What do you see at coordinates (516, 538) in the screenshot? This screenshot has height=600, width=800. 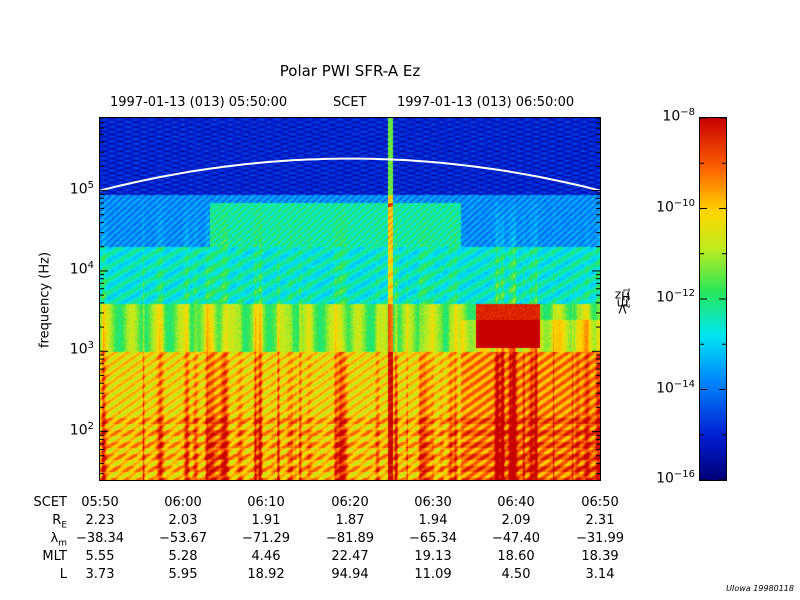 I see `ephemeris-cell: −47.40` at bounding box center [516, 538].